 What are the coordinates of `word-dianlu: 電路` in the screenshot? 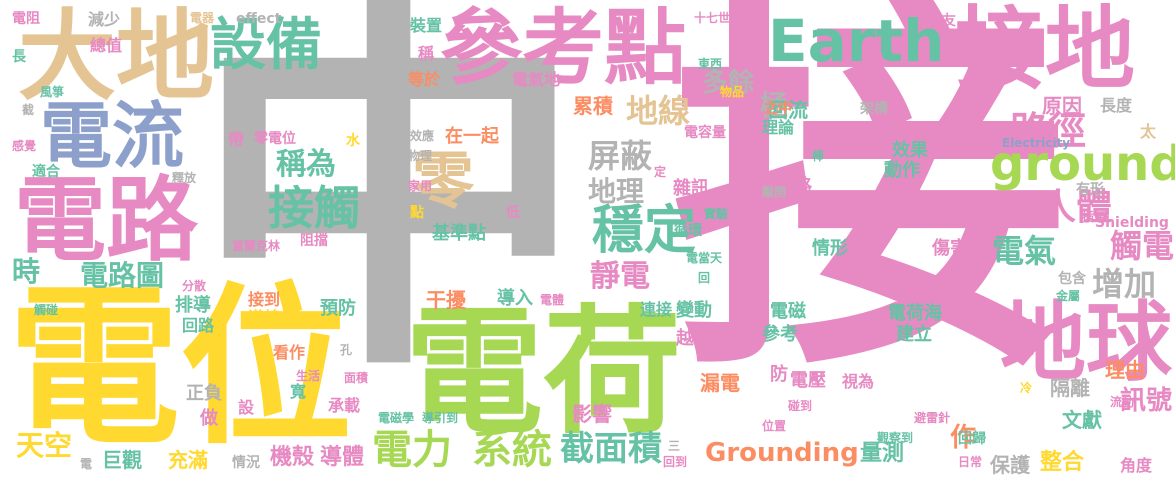 It's located at (106, 220).